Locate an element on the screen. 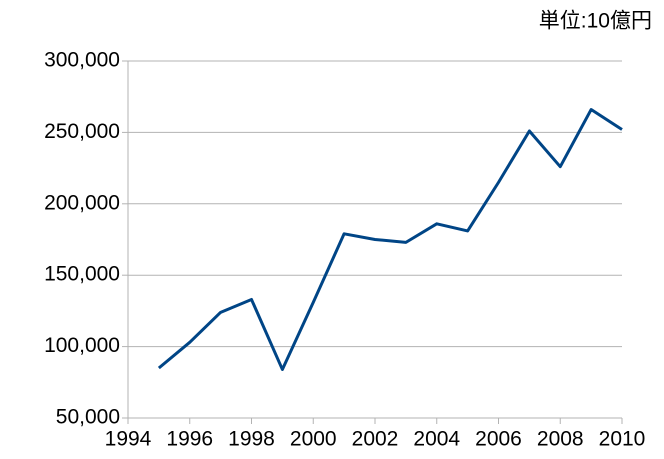 Image resolution: width=664 pixels, height=459 pixels. x-tick-label: 2000 is located at coordinates (313, 439).